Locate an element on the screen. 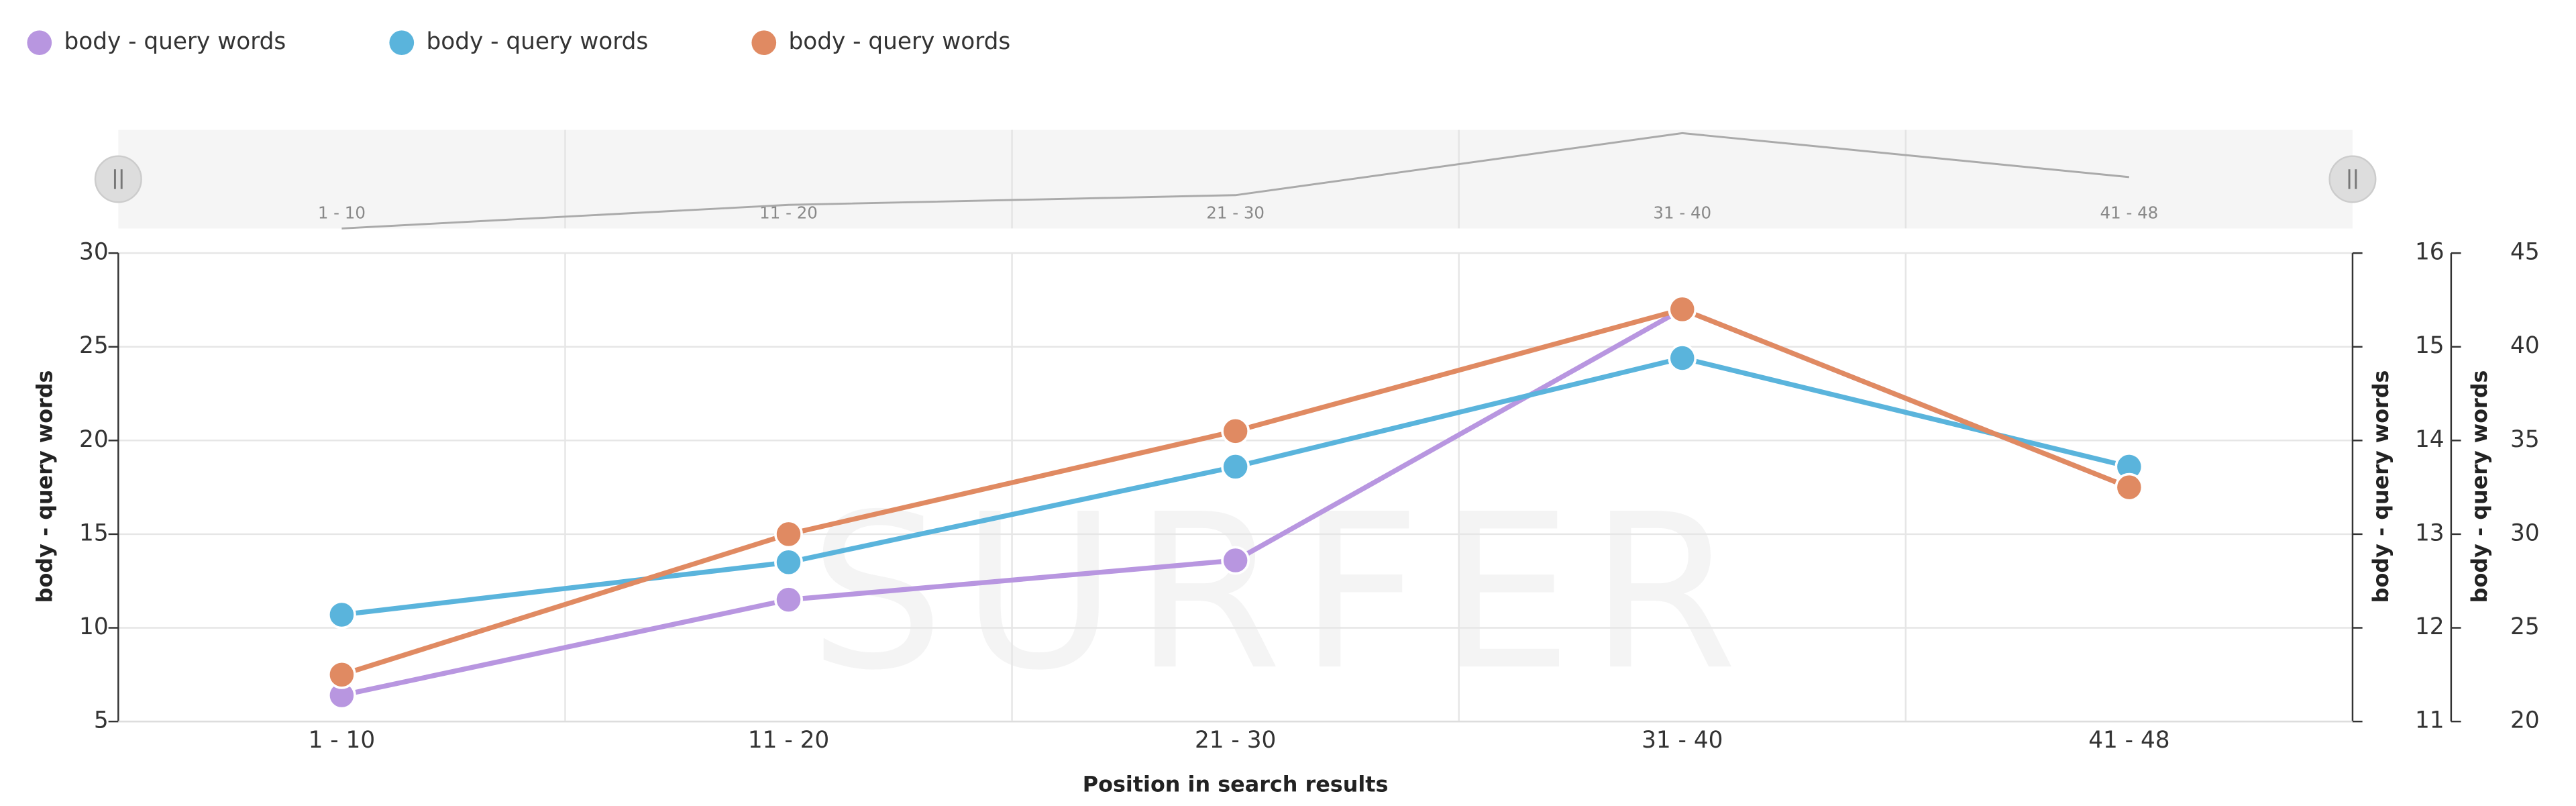 The width and height of the screenshot is (2576, 806). y2-tick-label: 15 is located at coordinates (2430, 345).